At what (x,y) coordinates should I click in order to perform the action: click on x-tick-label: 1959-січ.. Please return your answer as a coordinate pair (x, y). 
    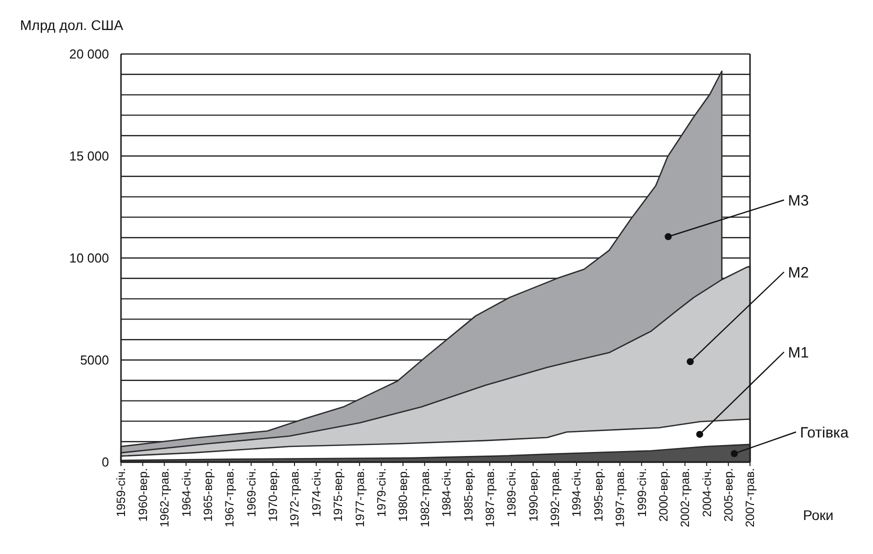
    Looking at the image, I should click on (121, 492).